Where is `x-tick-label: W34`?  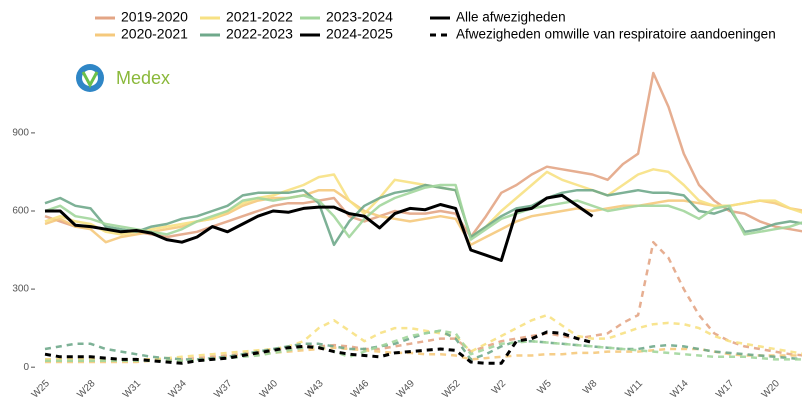
x-tick-label: W34 is located at coordinates (178, 389).